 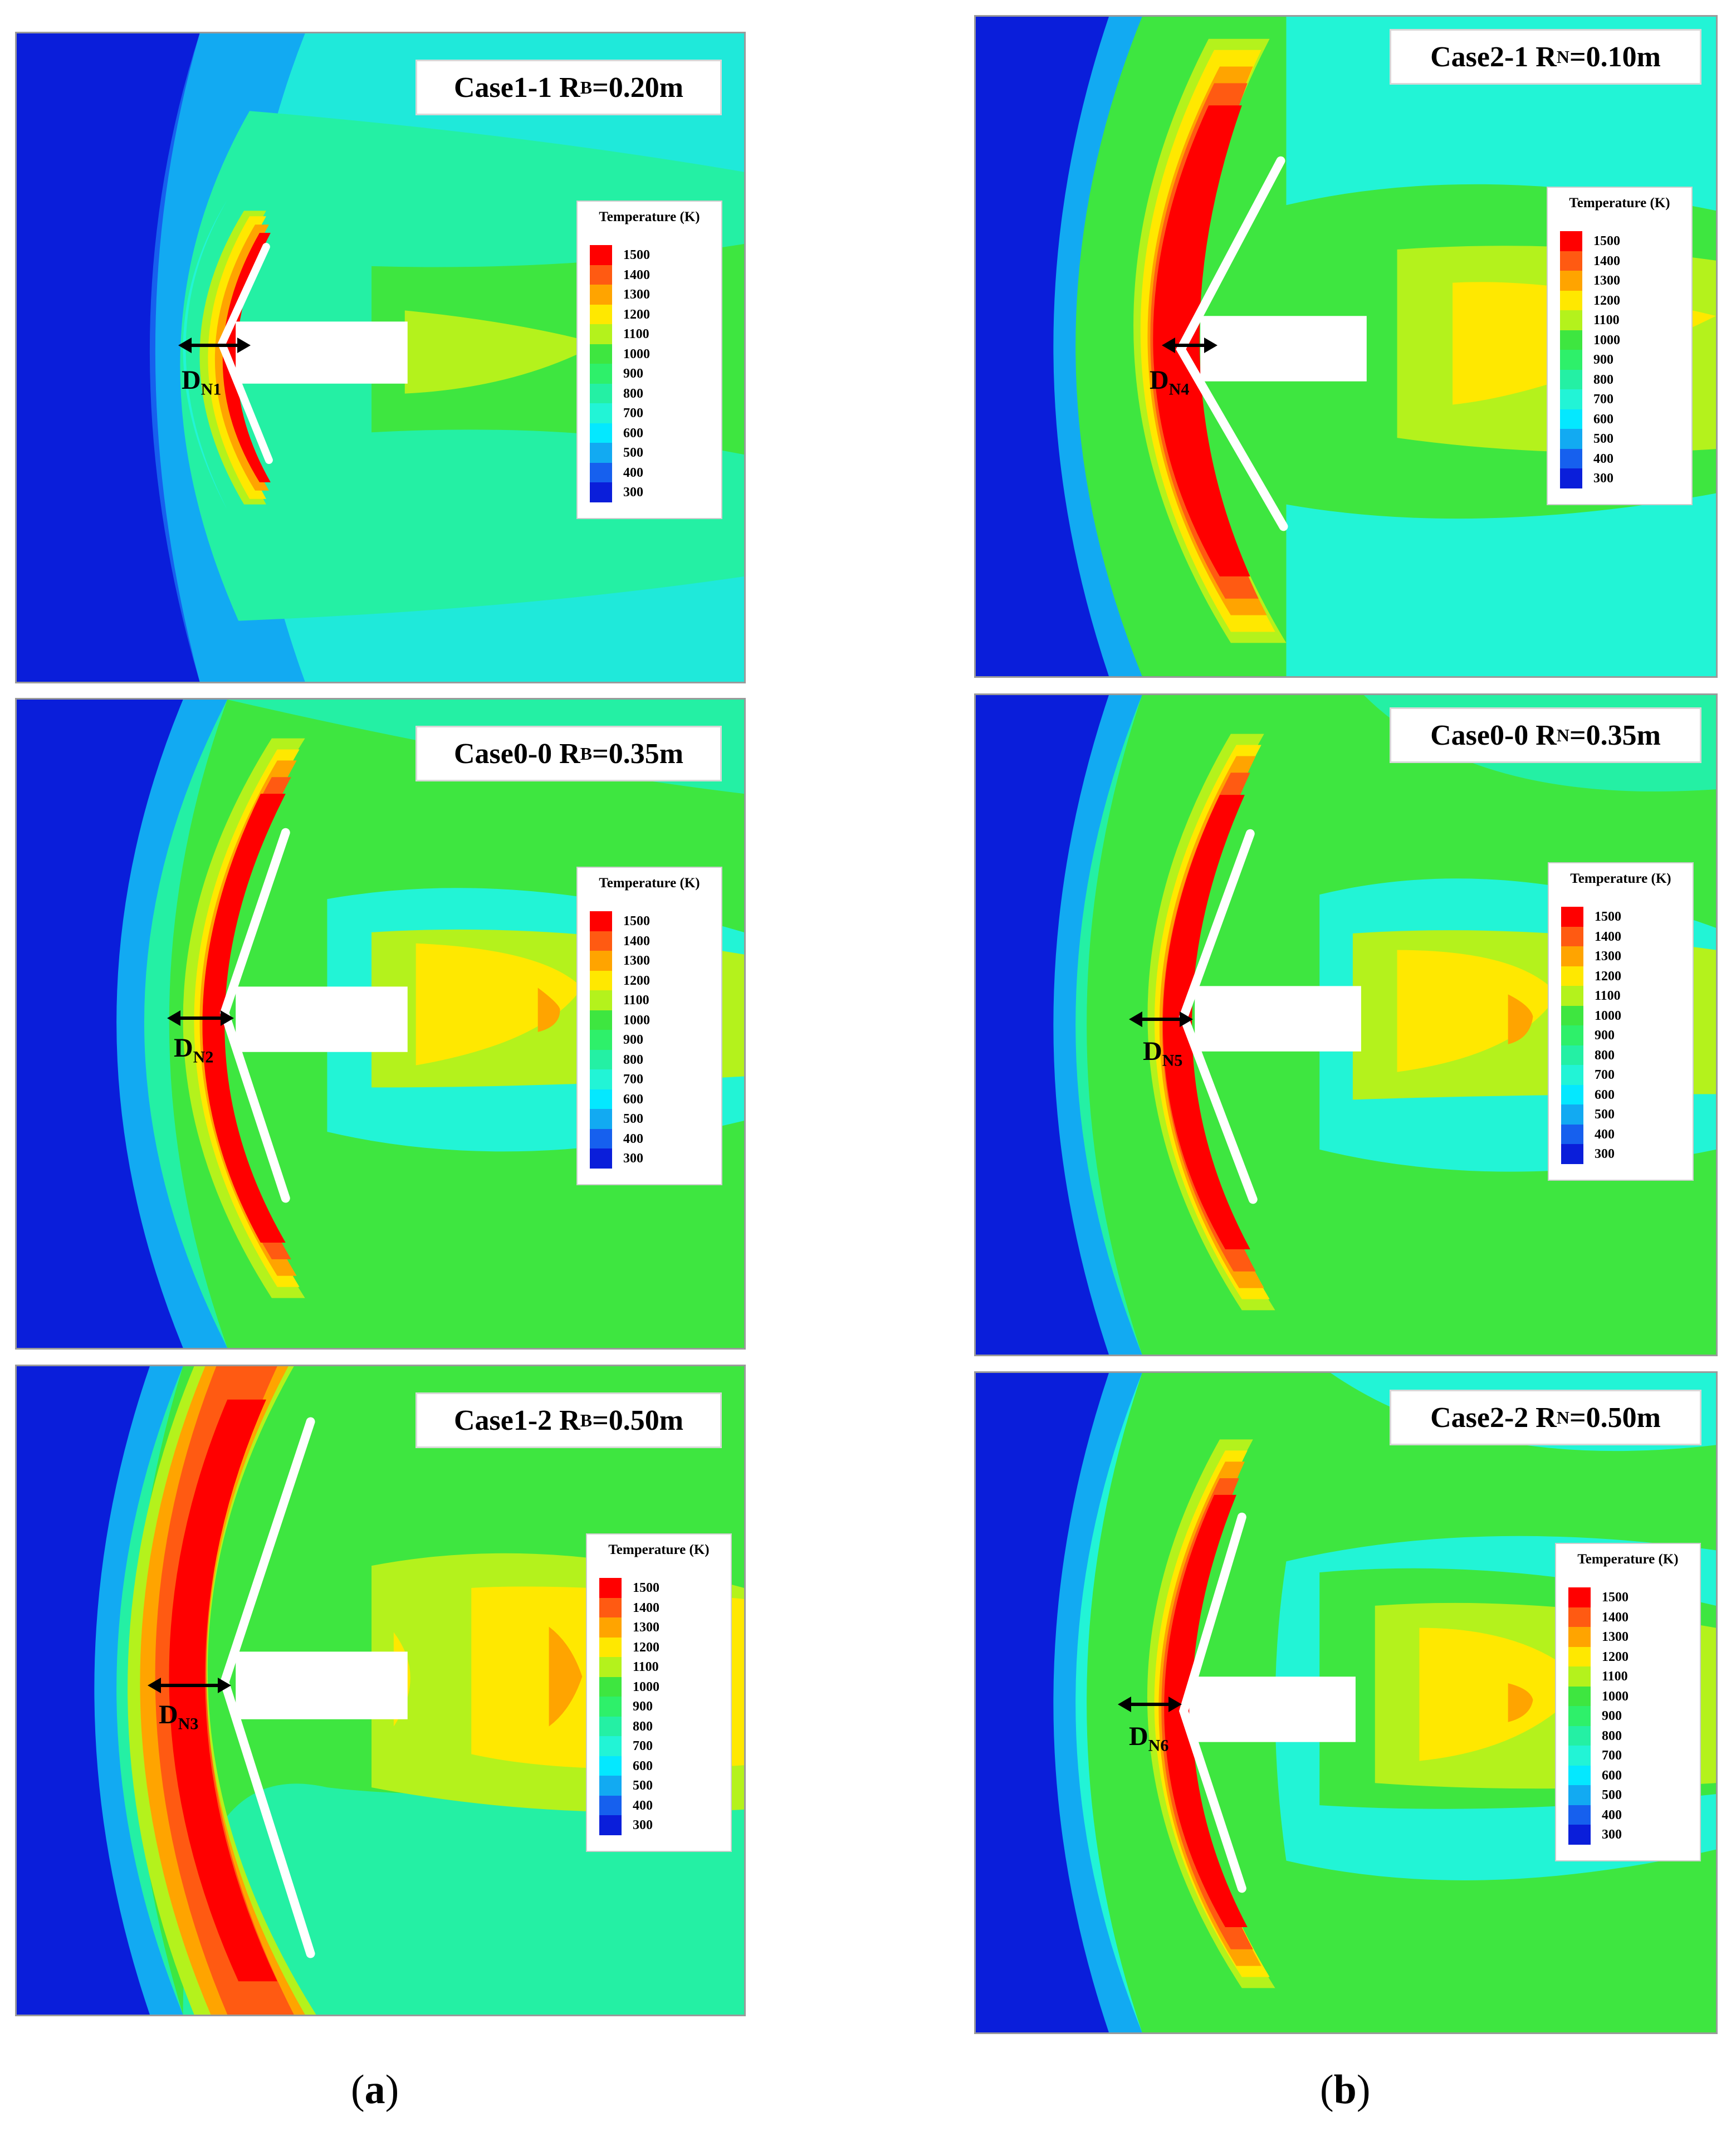 I want to click on caption-b-letter: b, so click(x=1345, y=2090).